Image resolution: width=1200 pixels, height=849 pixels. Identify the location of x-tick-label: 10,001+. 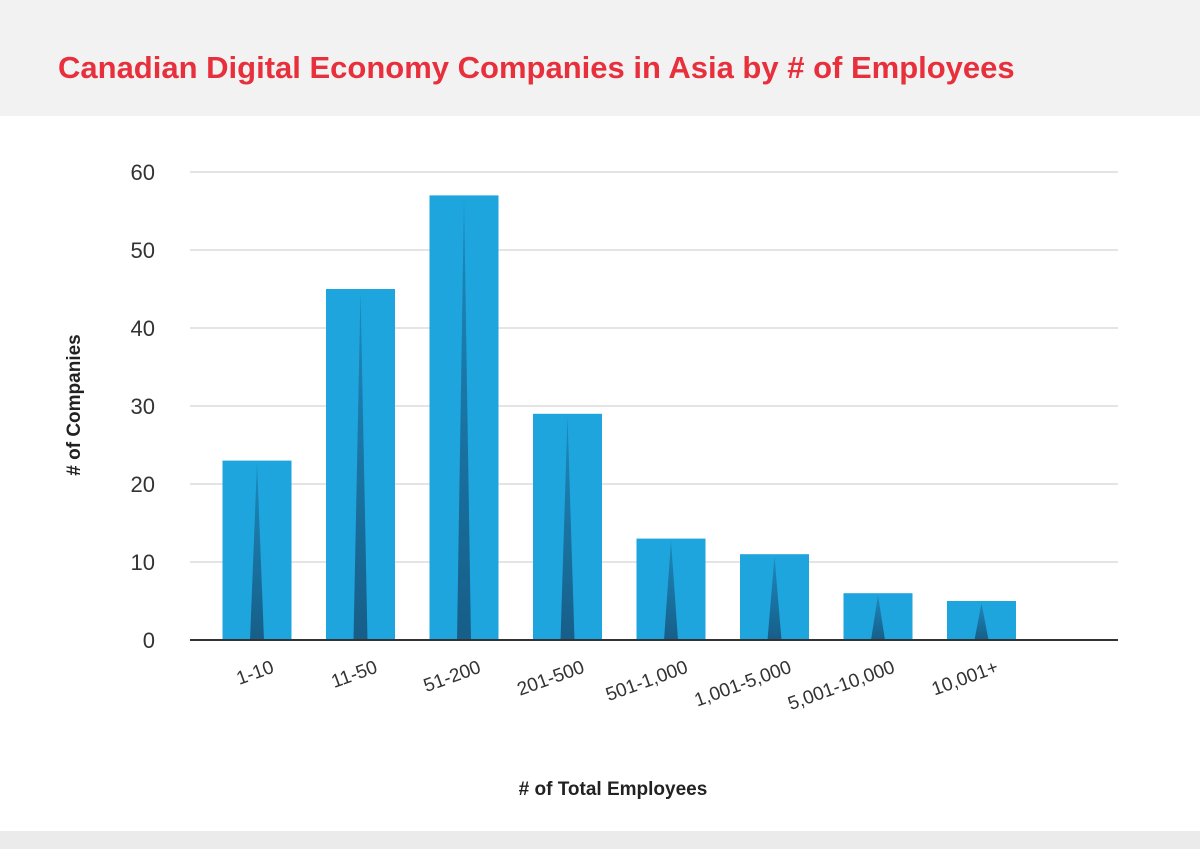
(965, 678).